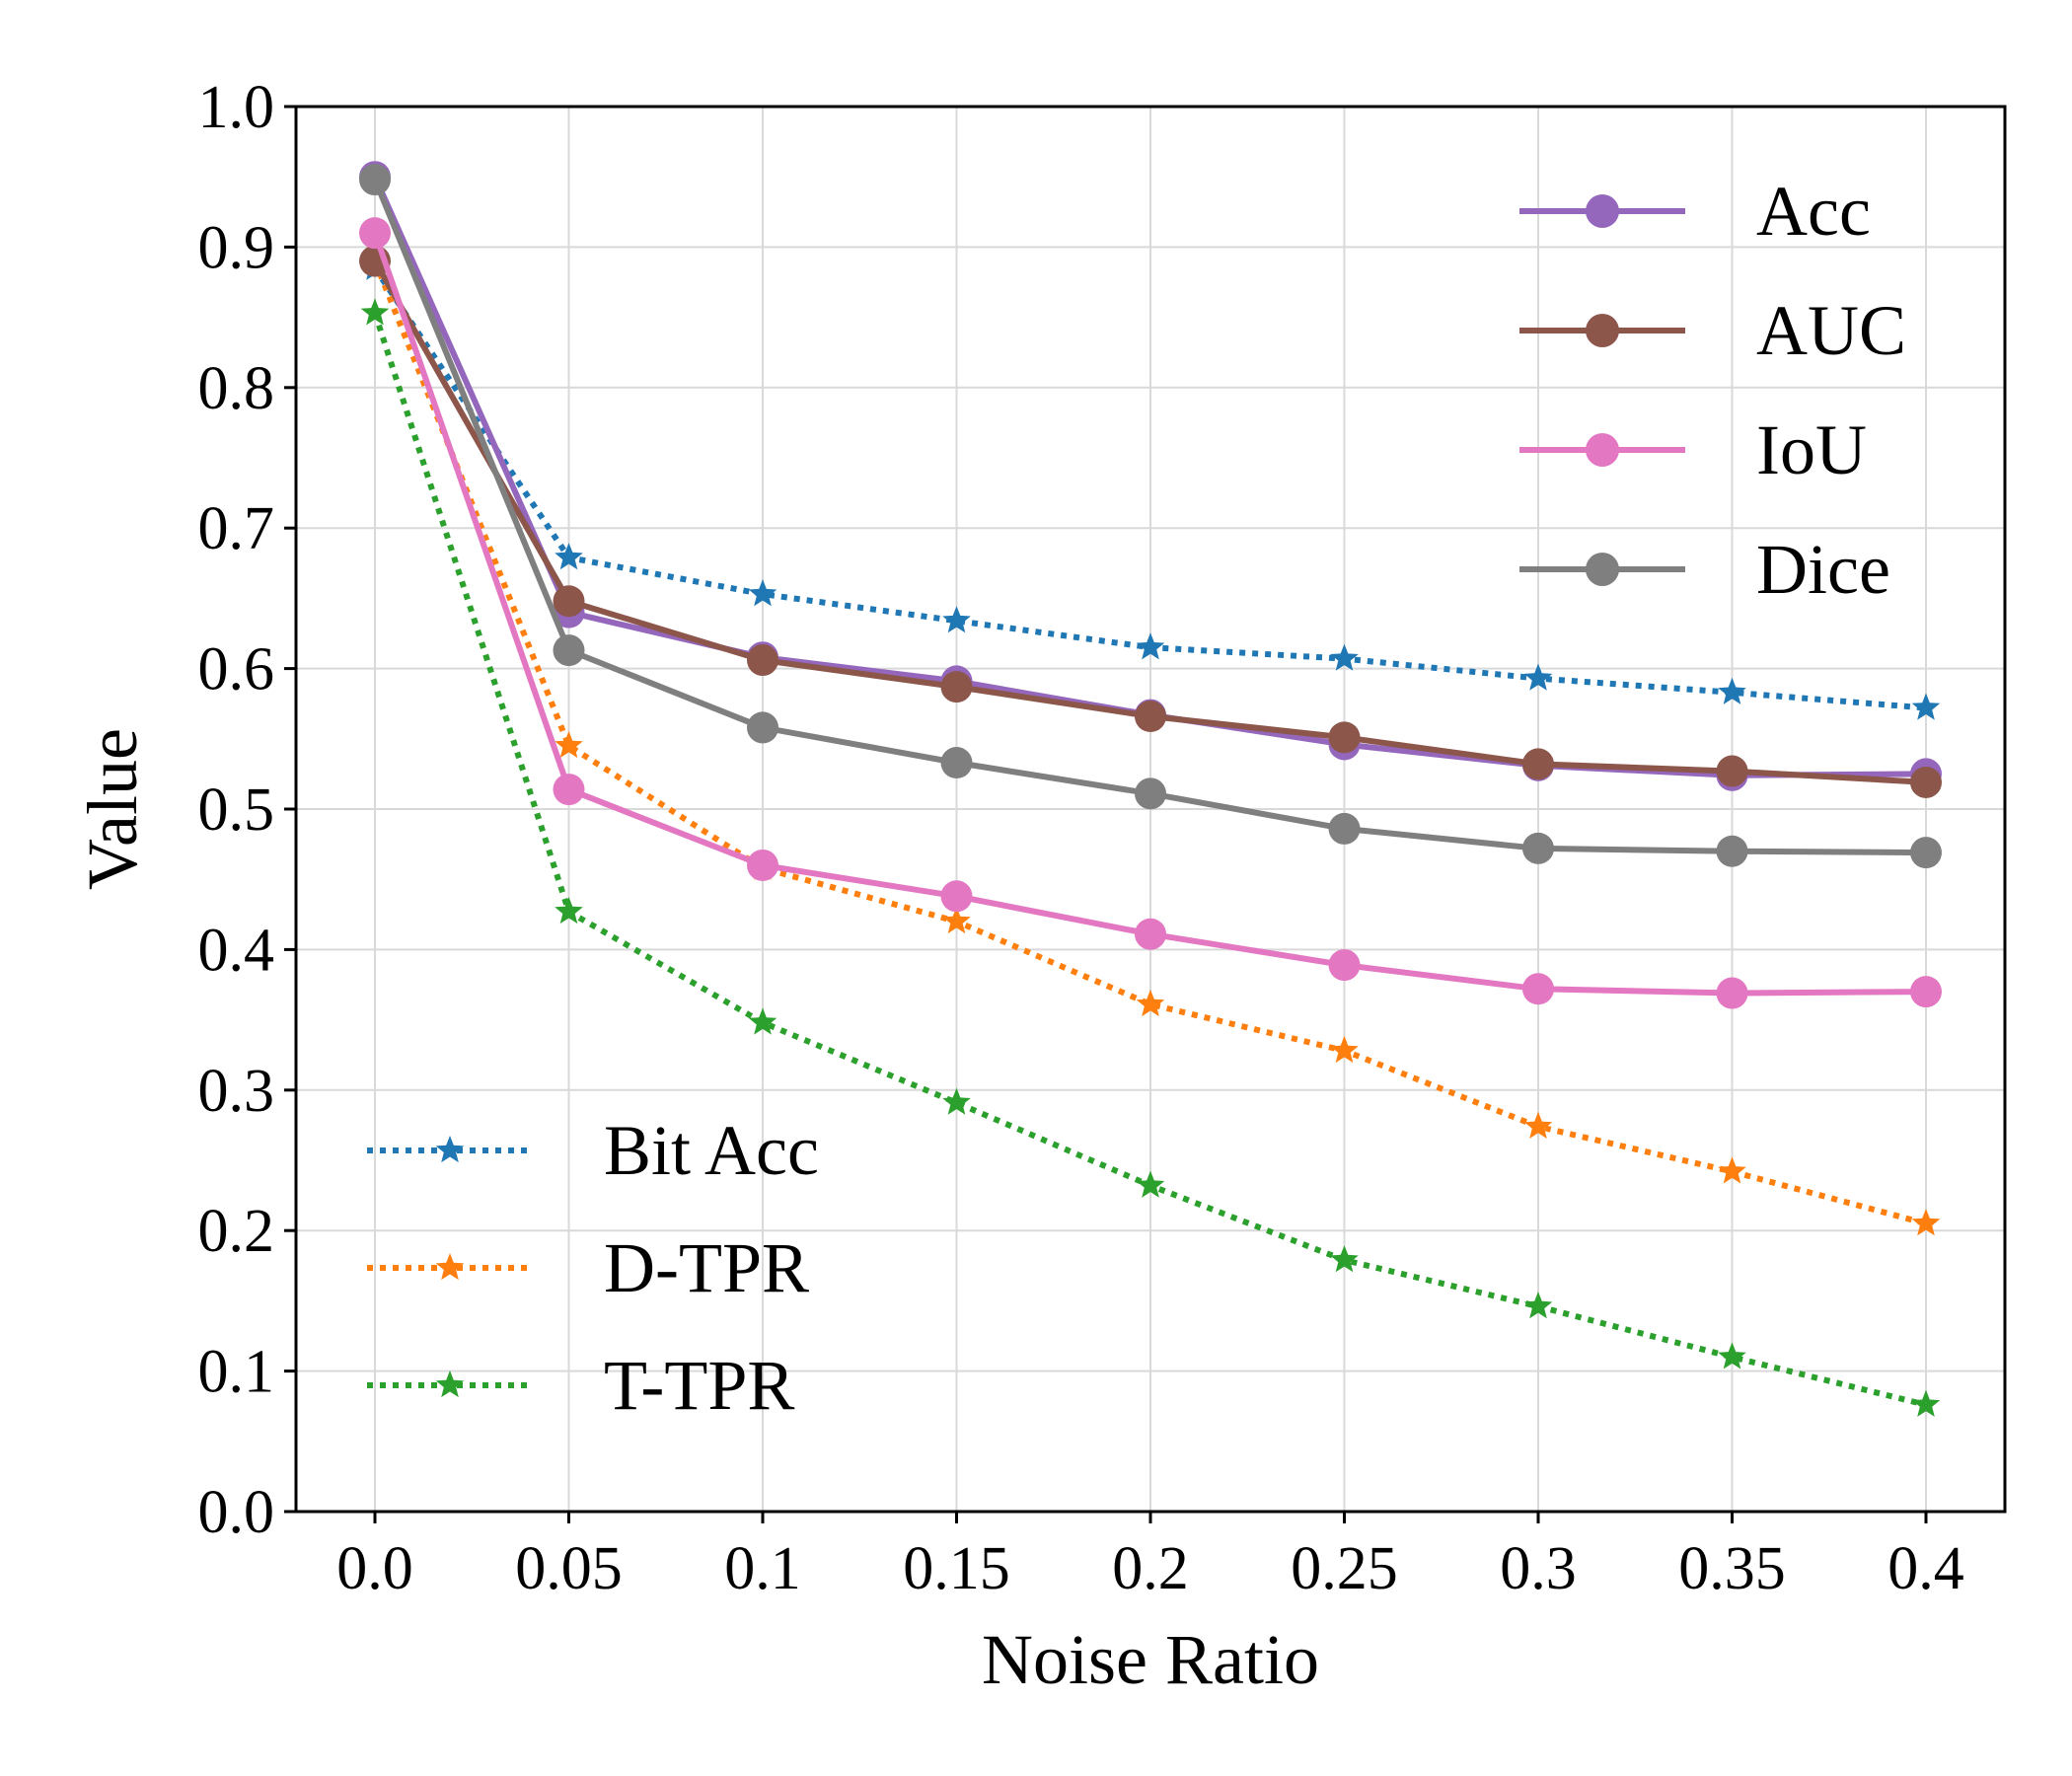  I want to click on legend-item-auc: AUC, so click(1713, 331).